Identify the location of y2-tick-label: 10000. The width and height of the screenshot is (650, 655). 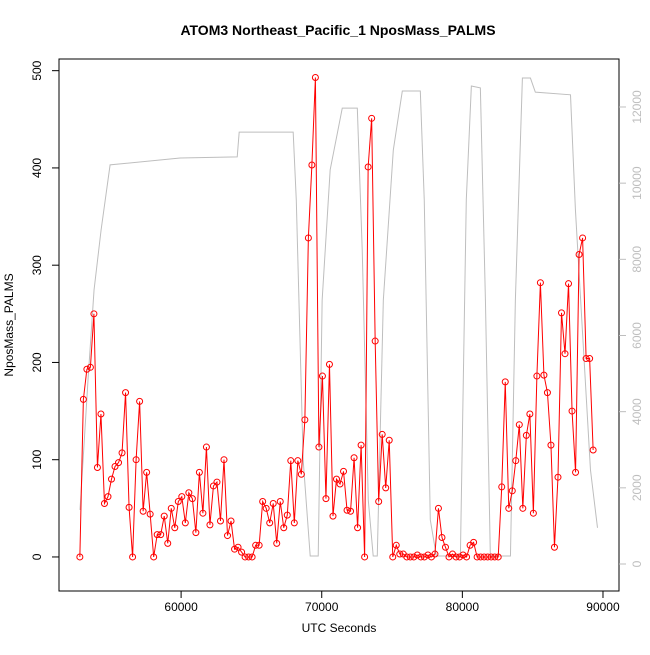
(637, 183).